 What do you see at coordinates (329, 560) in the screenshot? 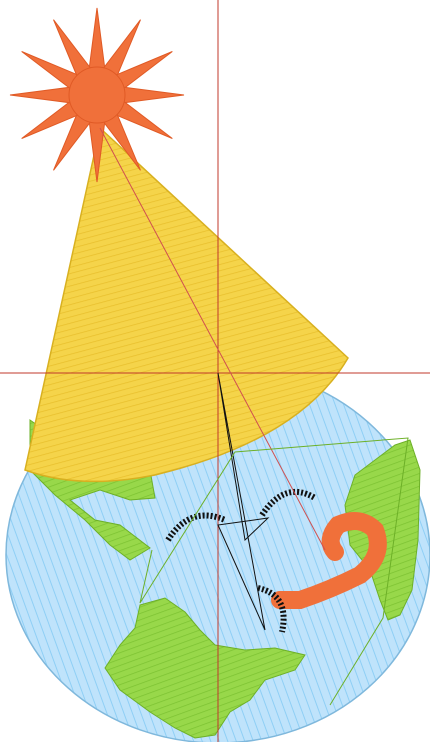
I see `swirl` at bounding box center [329, 560].